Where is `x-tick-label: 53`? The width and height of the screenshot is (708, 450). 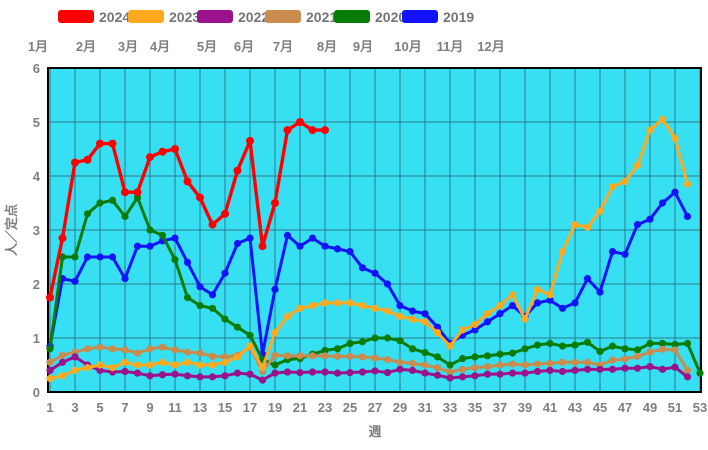 x-tick-label: 53 is located at coordinates (700, 407).